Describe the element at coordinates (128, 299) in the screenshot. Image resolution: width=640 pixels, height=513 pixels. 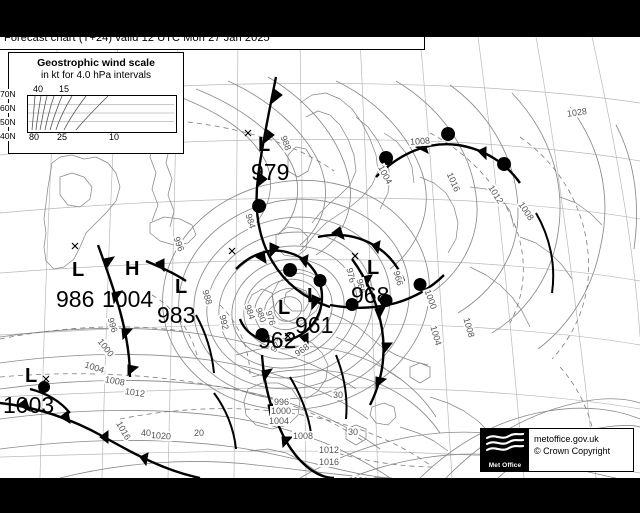
I see `pressure-centre-value: 1004` at that location.